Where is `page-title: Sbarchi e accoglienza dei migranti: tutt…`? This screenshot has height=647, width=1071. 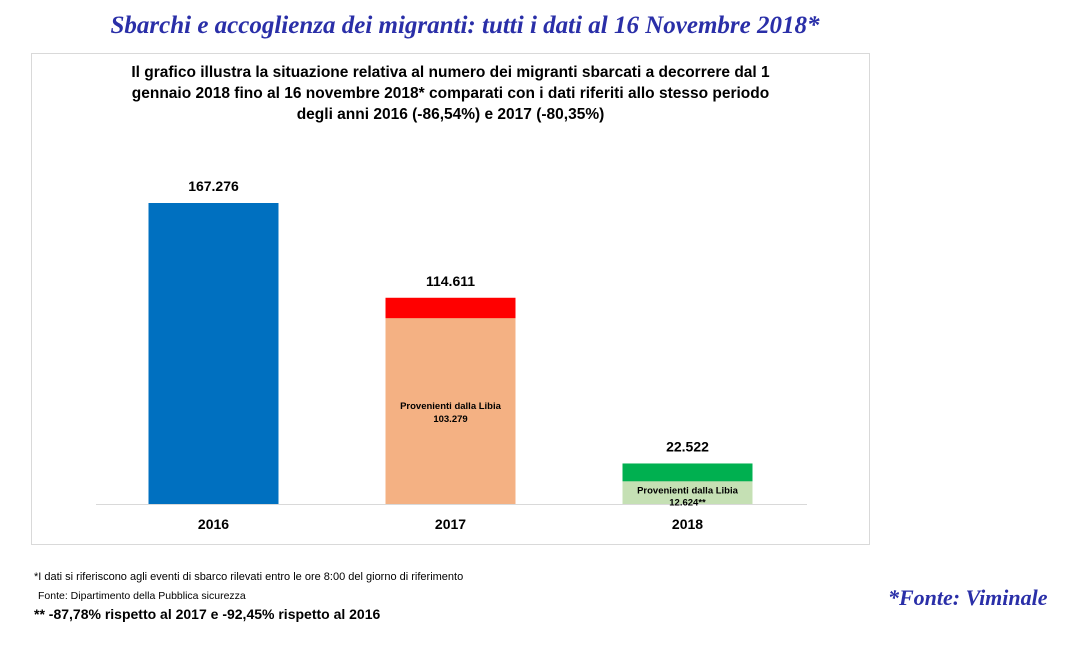
page-title: Sbarchi e accoglienza dei migranti: tutt… is located at coordinates (465, 25).